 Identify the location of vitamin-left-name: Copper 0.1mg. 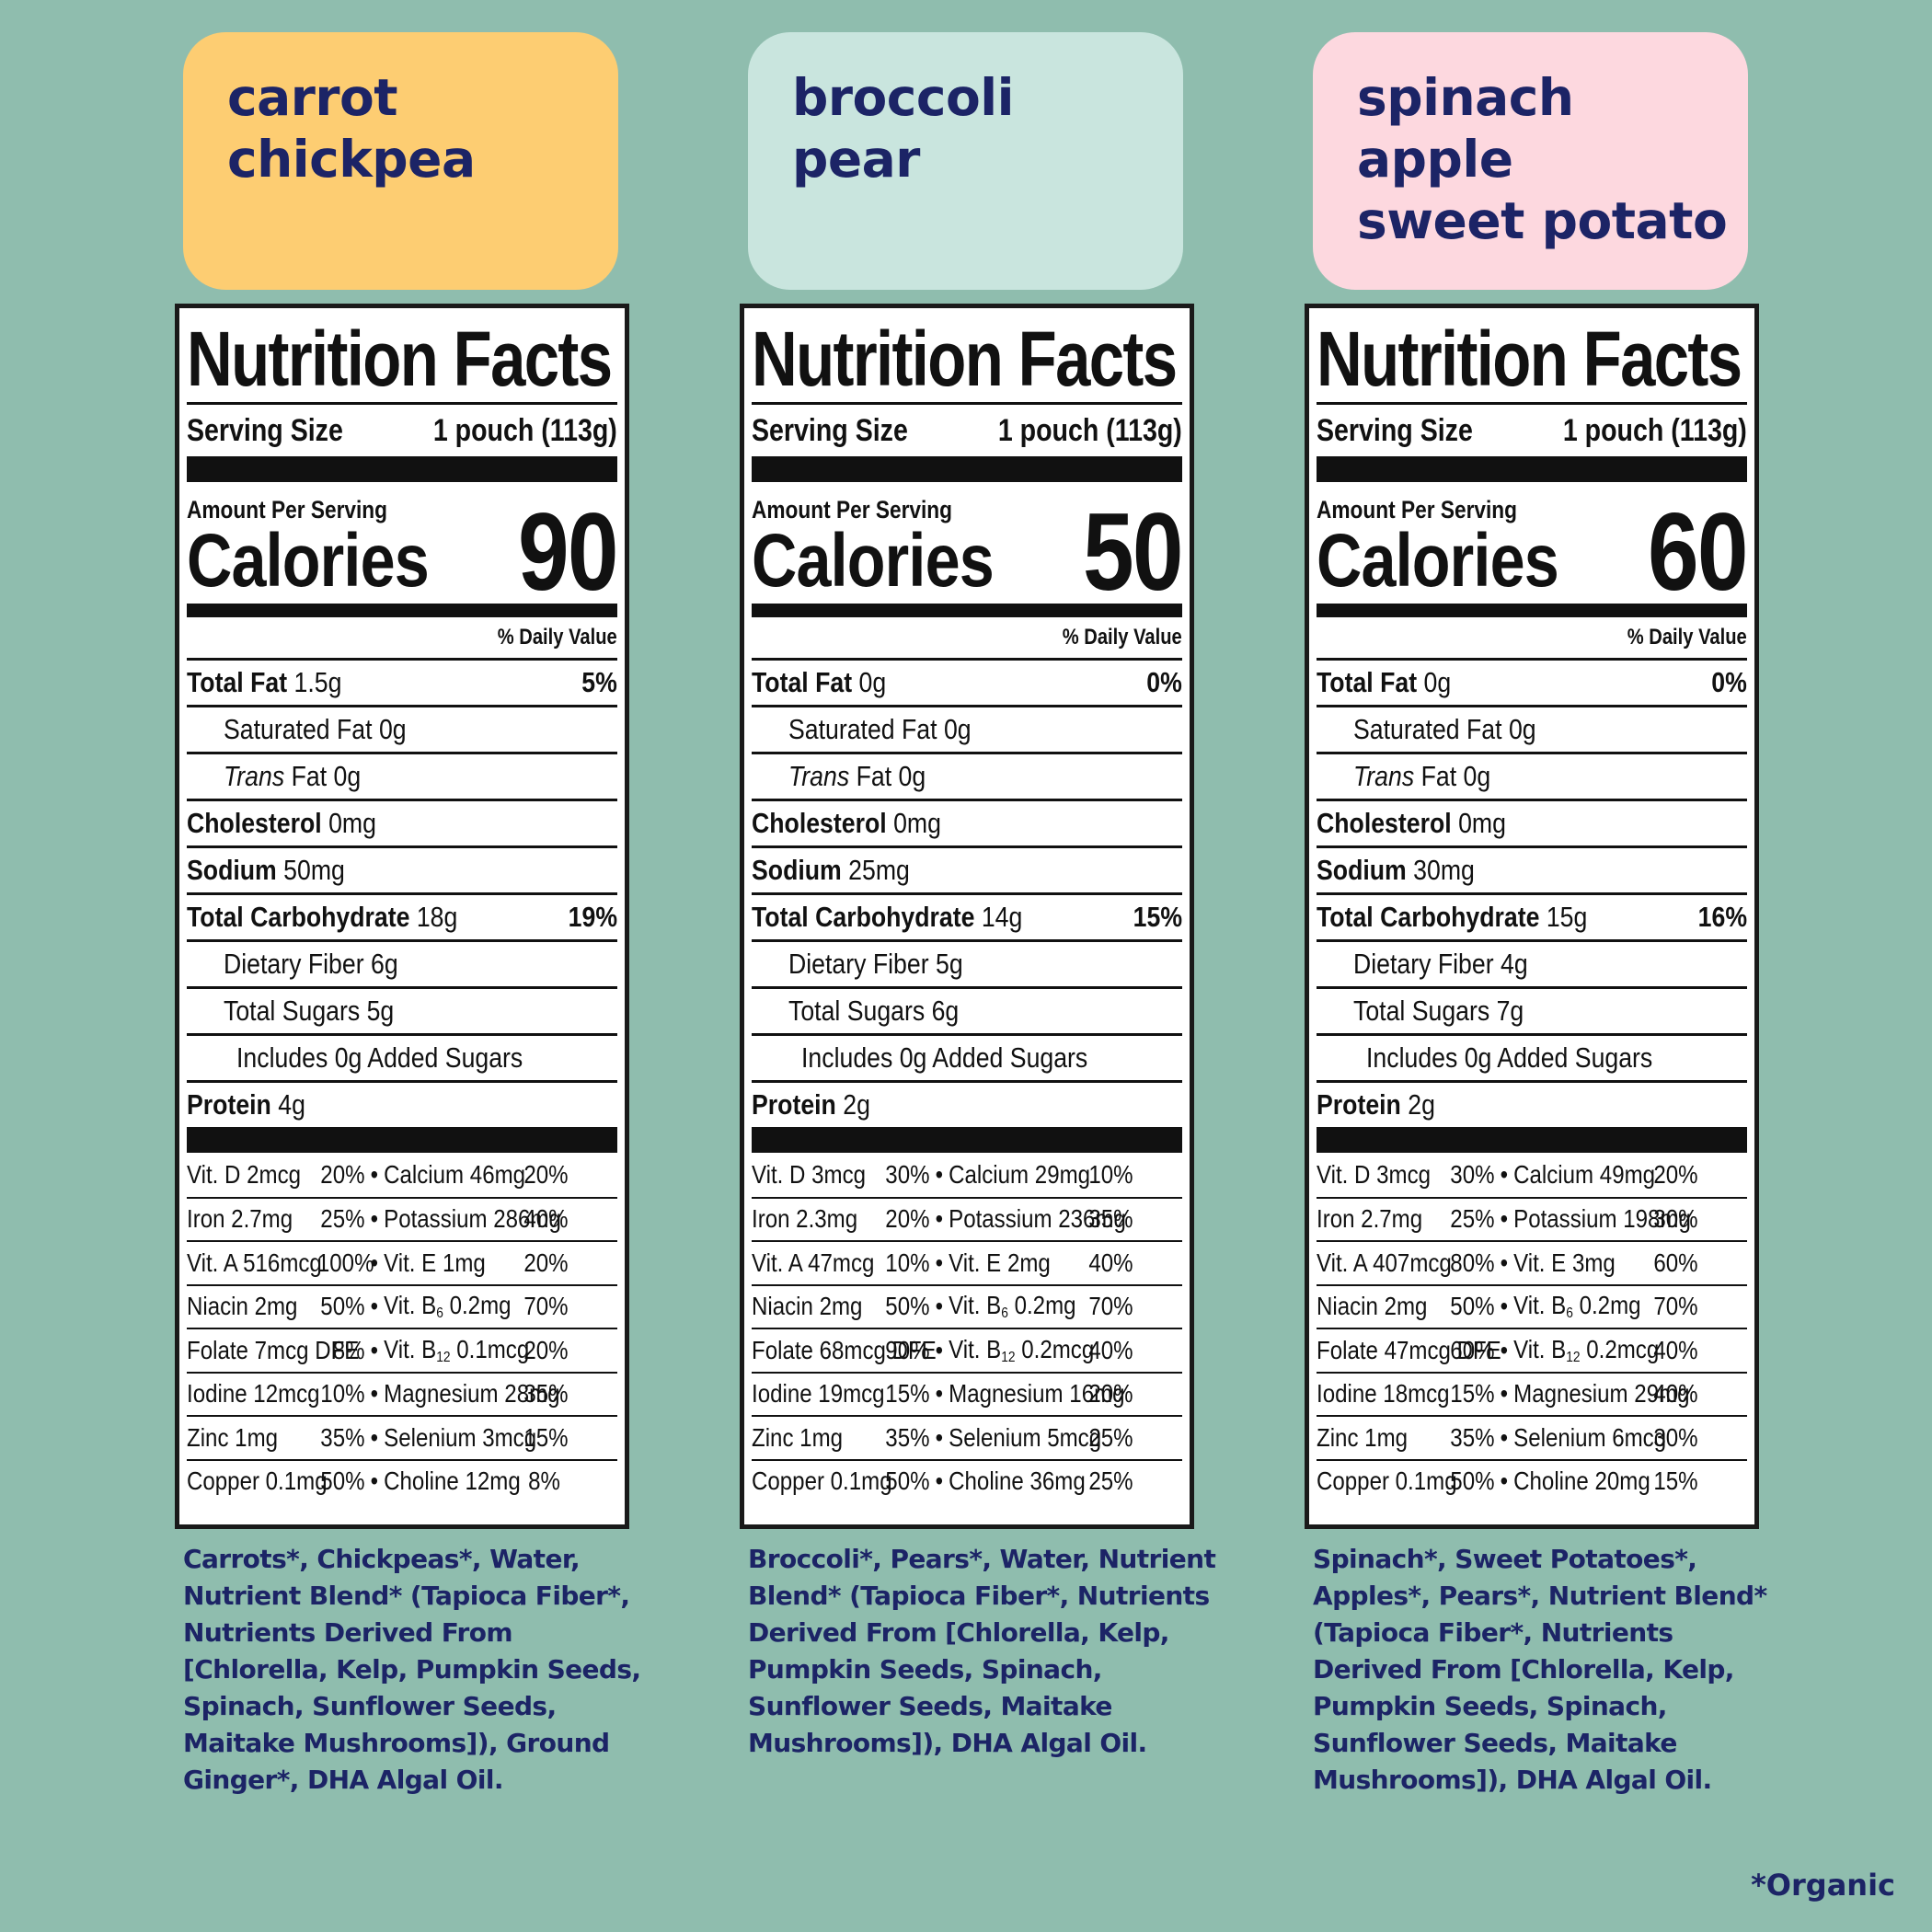
(822, 1481).